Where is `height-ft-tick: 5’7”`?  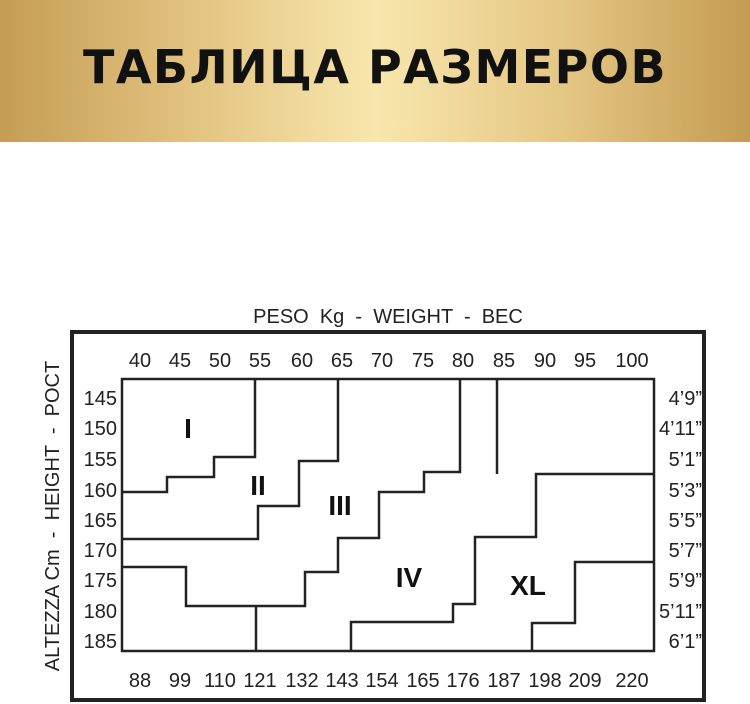
height-ft-tick: 5’7” is located at coordinates (685, 551).